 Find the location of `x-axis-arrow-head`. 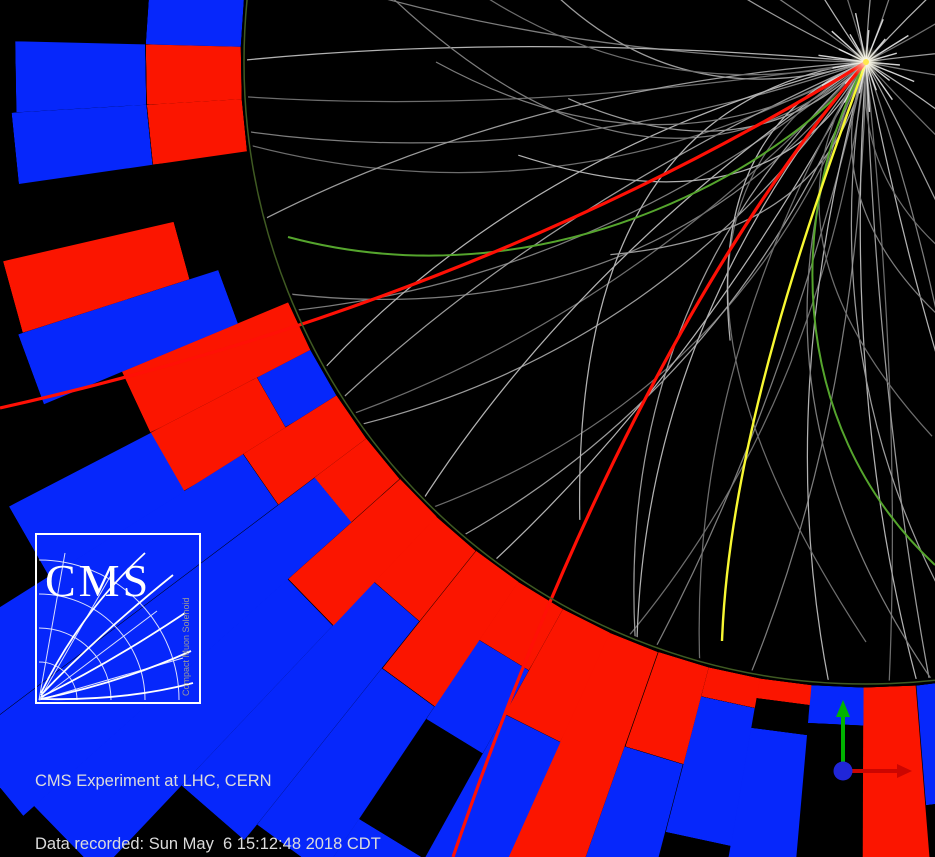

x-axis-arrow-head is located at coordinates (904, 771).